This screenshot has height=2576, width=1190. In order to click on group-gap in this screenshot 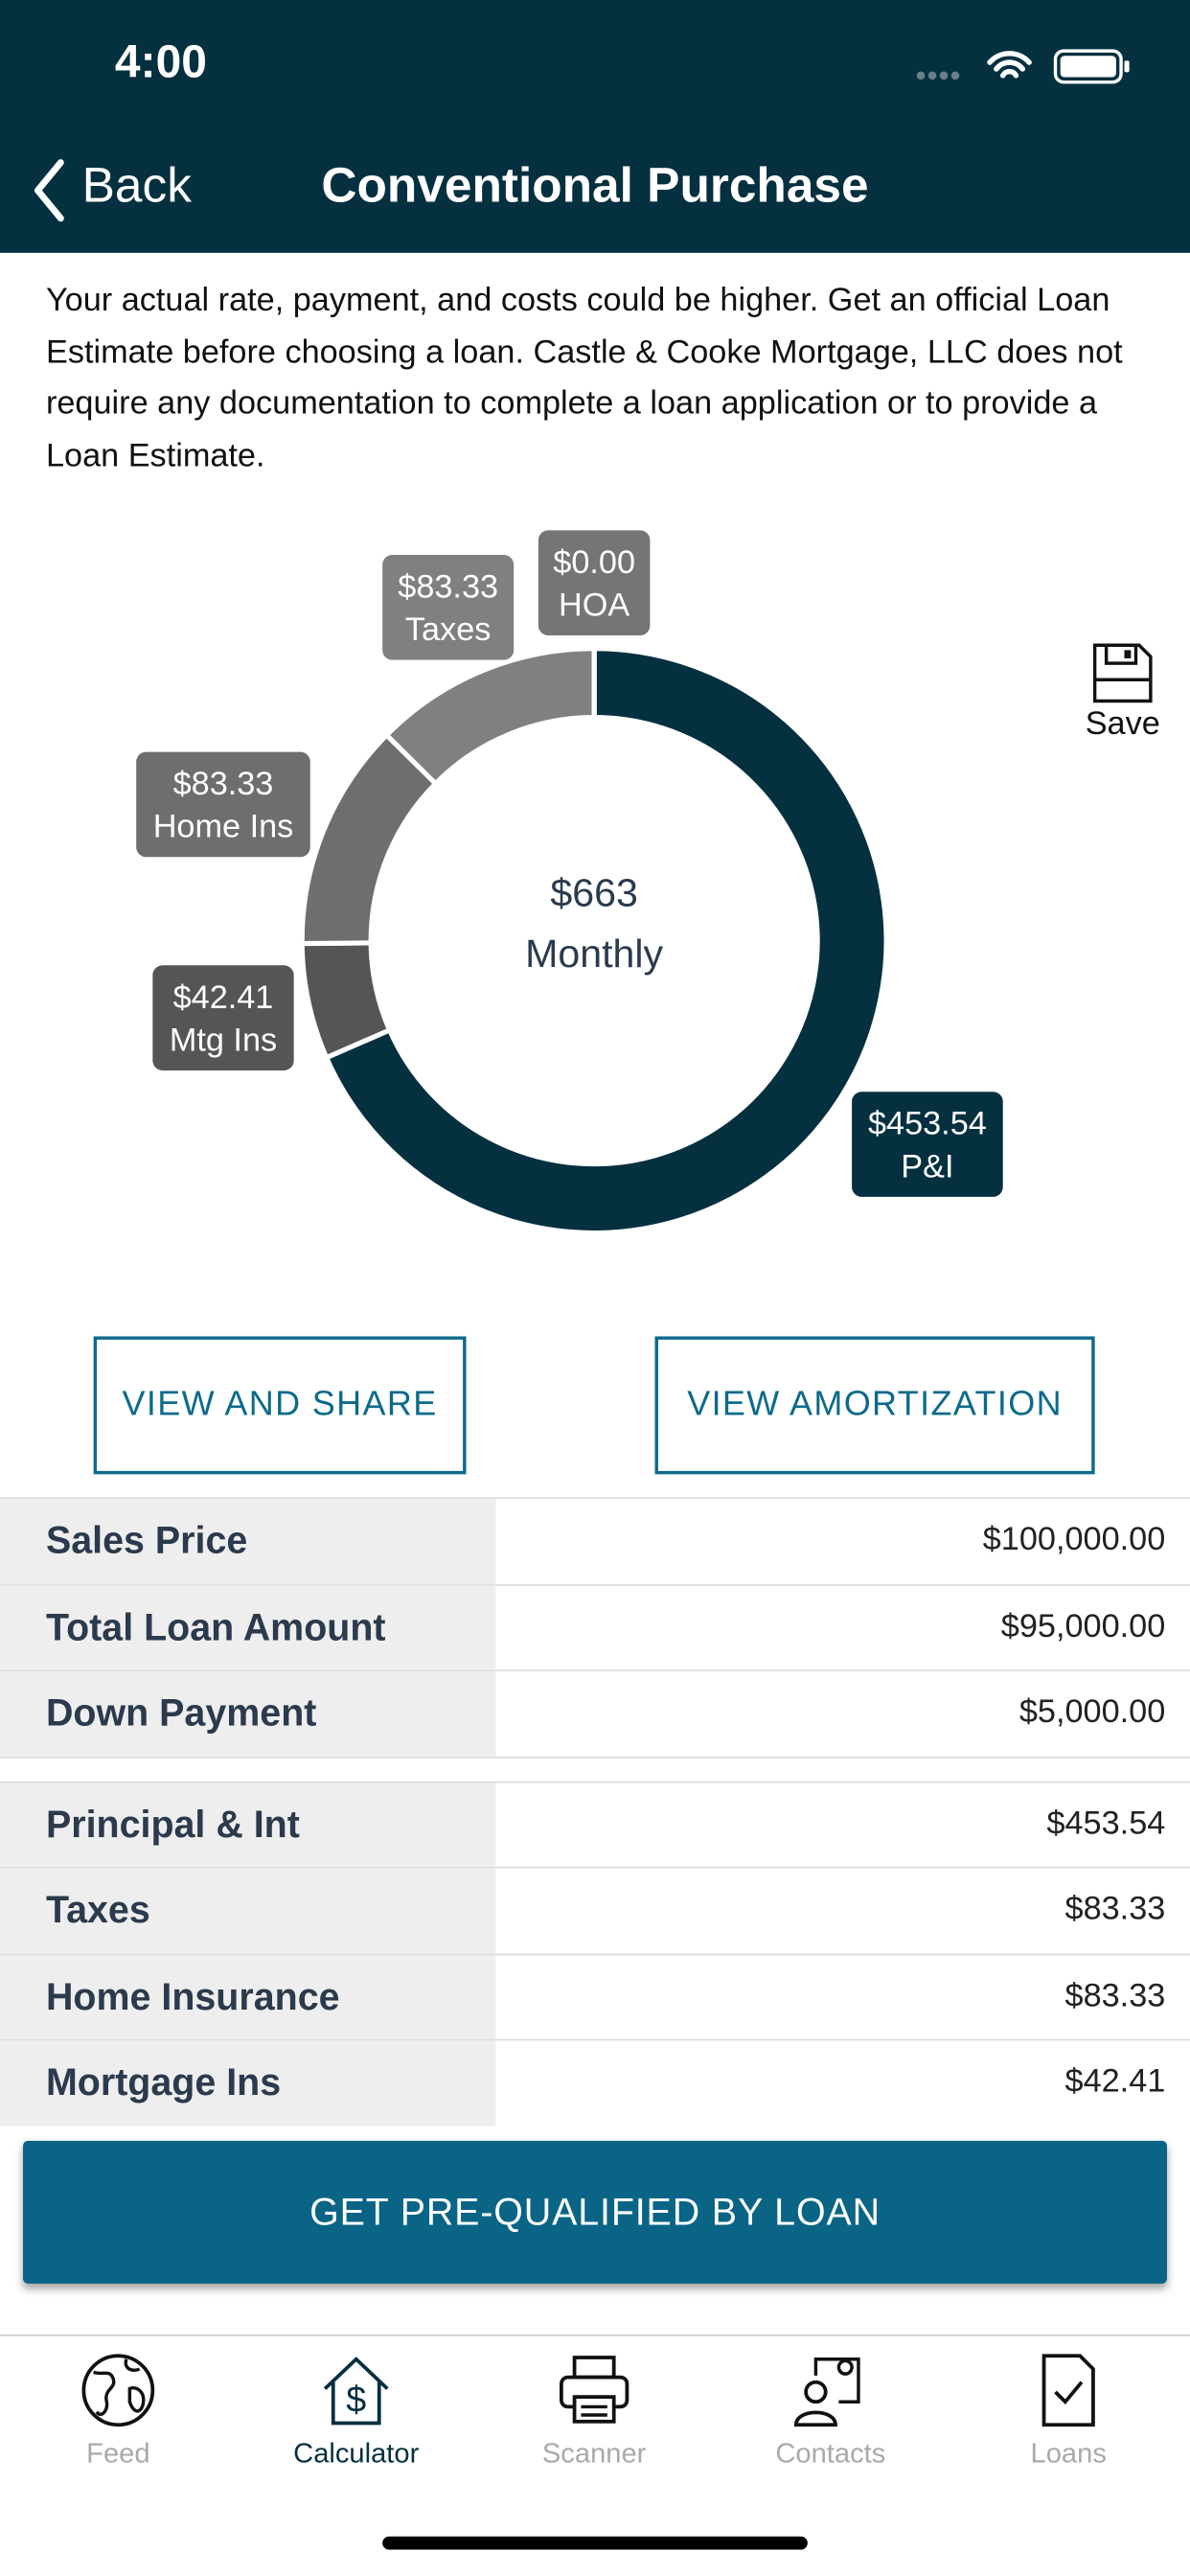, I will do `click(595, 1768)`.